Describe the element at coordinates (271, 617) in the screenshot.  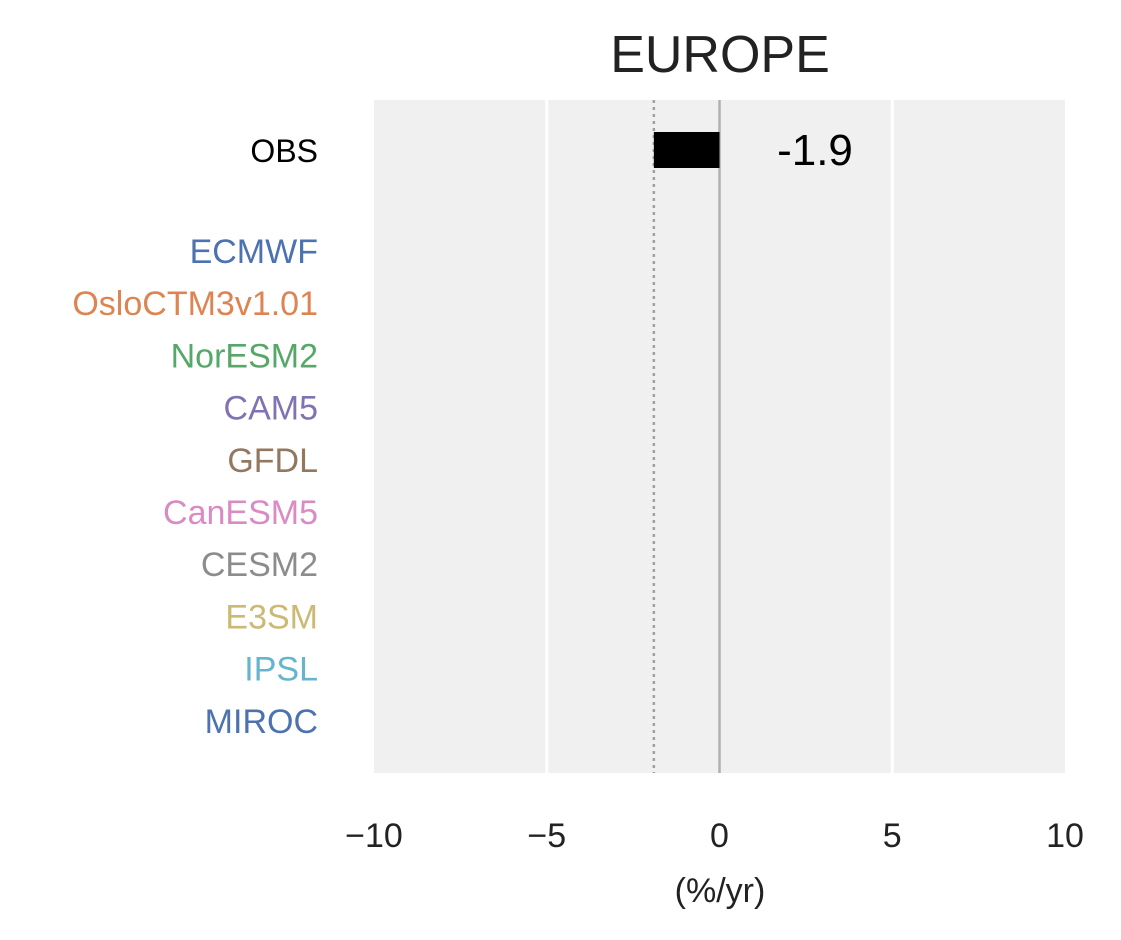
I see `category-label: E3SM` at that location.